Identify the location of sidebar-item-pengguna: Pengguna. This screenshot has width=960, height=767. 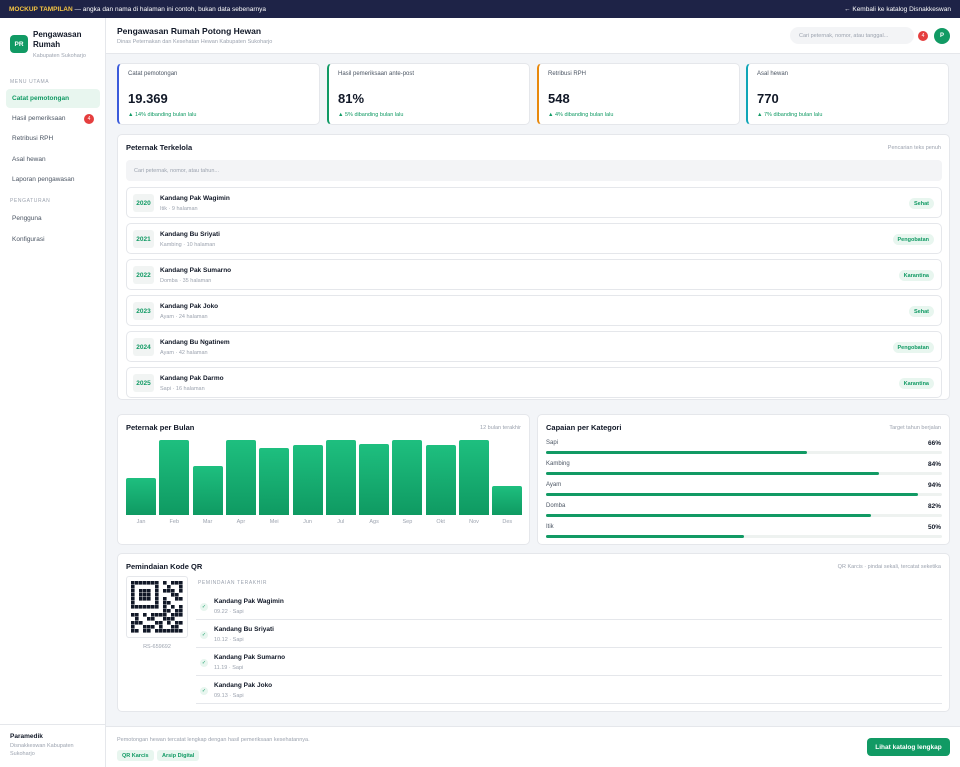
(53, 218).